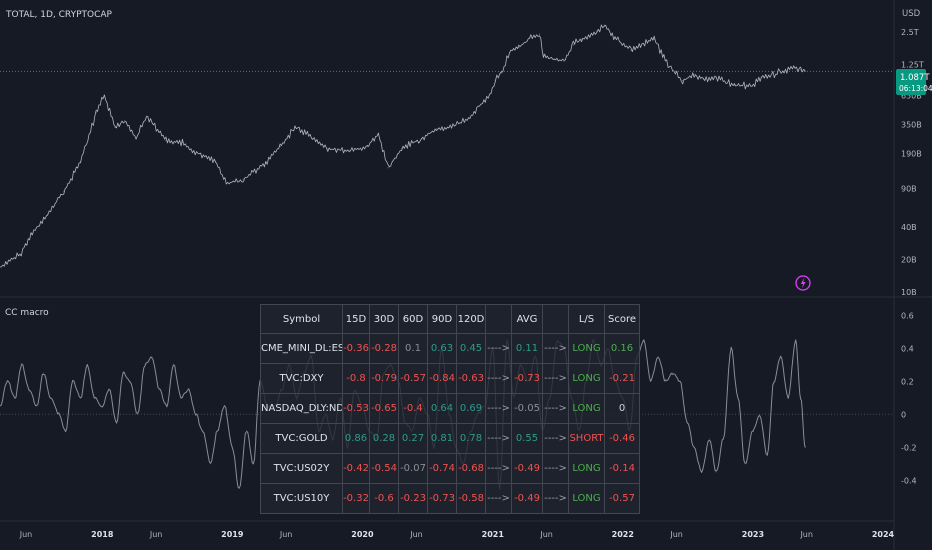 The width and height of the screenshot is (932, 550). Describe the element at coordinates (911, 125) in the screenshot. I see `price-tick-label: 350B` at that location.